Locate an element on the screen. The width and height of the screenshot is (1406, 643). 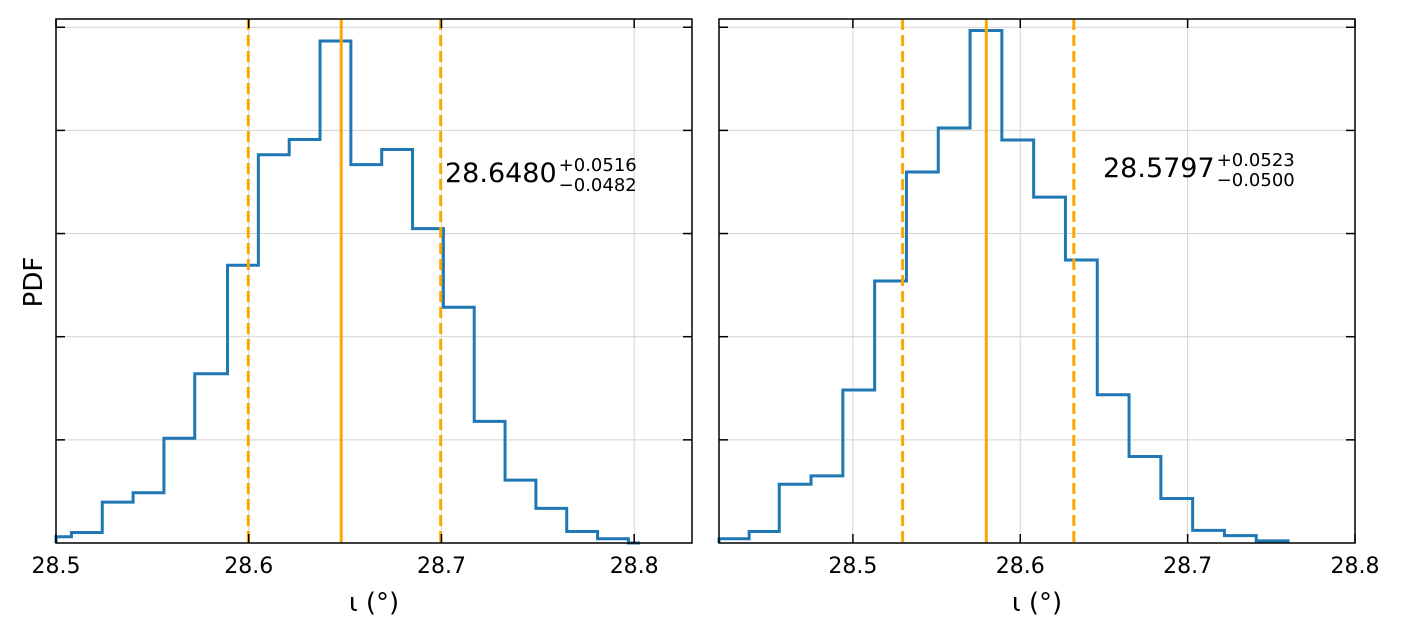
annotation-plus: +0.0523 is located at coordinates (1256, 160).